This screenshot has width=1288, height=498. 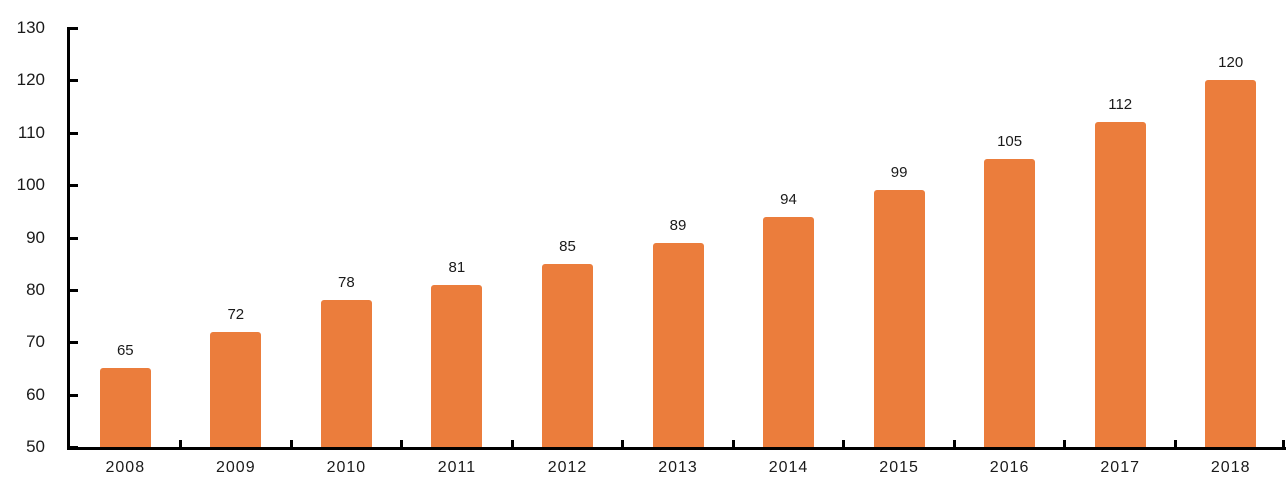 What do you see at coordinates (125, 467) in the screenshot?
I see `x-axis-category-label: 2008` at bounding box center [125, 467].